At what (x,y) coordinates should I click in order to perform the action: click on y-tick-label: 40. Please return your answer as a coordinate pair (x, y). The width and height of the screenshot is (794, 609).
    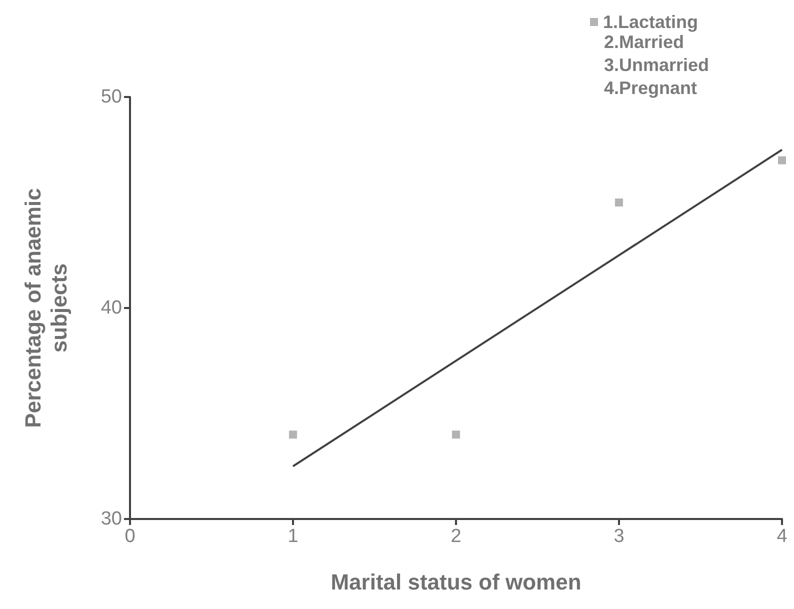
    Looking at the image, I should click on (111, 308).